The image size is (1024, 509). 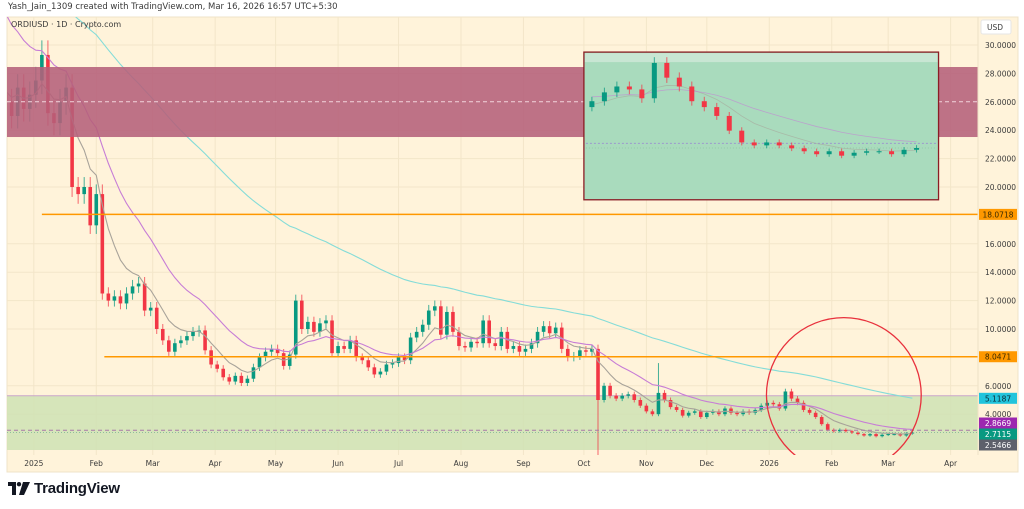 I want to click on price-tick-label: 26.0000, so click(x=1000, y=102).